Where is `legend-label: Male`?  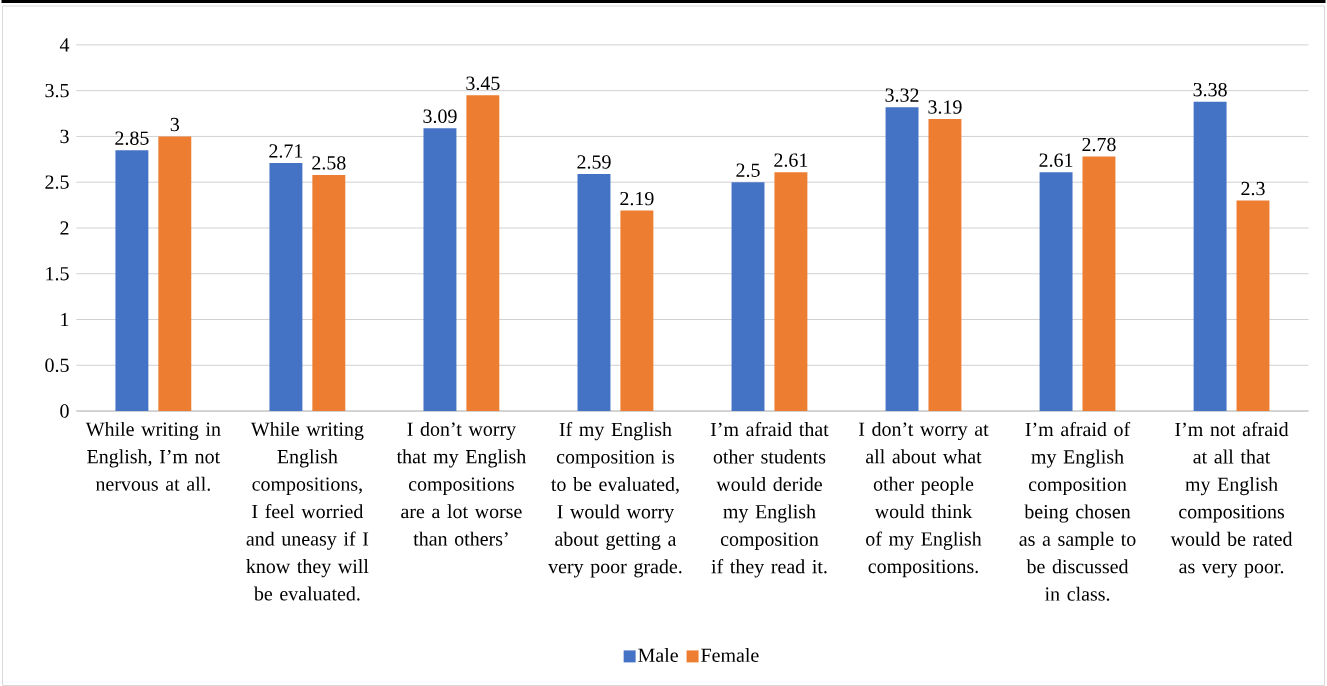
legend-label: Male is located at coordinates (658, 655).